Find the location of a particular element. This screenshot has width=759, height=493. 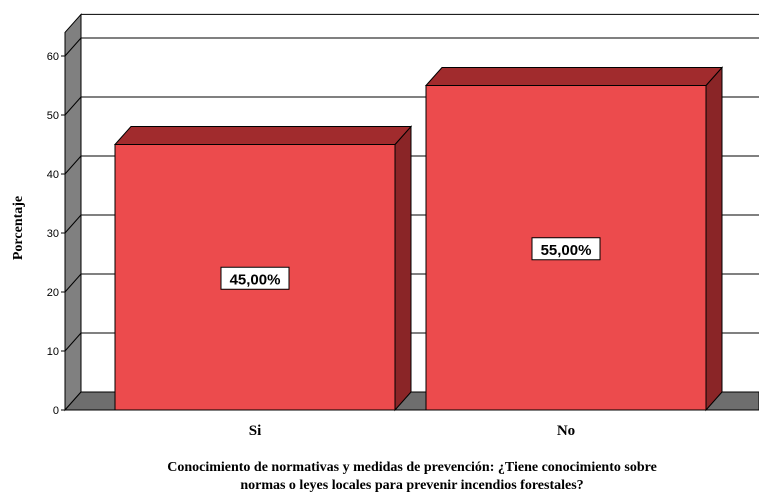

y-tick-label: 30 is located at coordinates (53, 234).